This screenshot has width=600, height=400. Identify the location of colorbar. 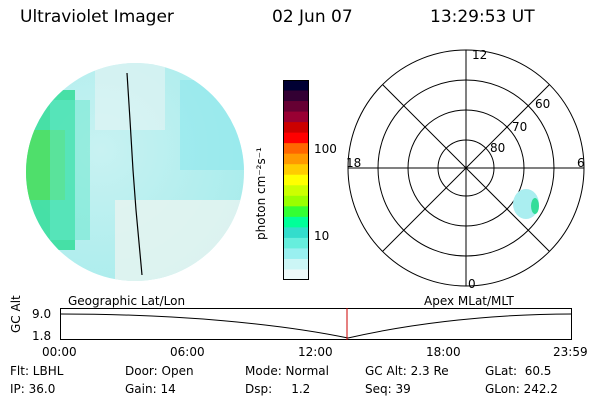
(296, 180).